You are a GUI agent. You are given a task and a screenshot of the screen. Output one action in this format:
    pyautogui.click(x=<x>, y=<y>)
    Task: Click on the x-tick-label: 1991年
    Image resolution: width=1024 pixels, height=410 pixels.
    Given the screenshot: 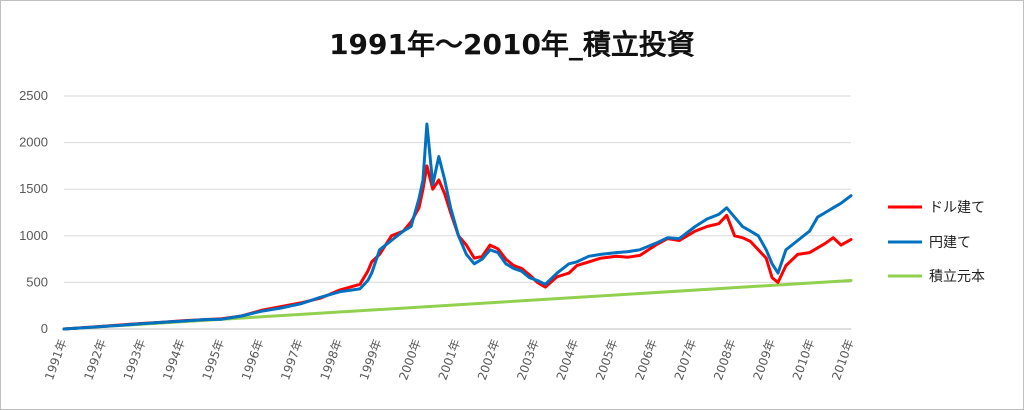 What is the action you would take?
    pyautogui.click(x=56, y=359)
    